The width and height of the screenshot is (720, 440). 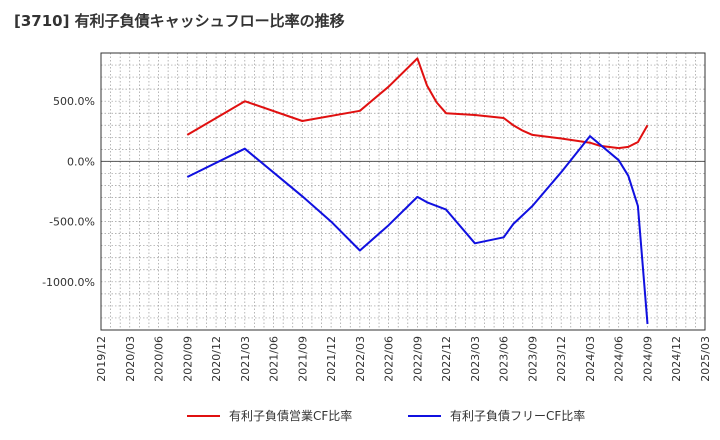 What do you see at coordinates (446, 359) in the screenshot?
I see `x-tick-label: 2022/12` at bounding box center [446, 359].